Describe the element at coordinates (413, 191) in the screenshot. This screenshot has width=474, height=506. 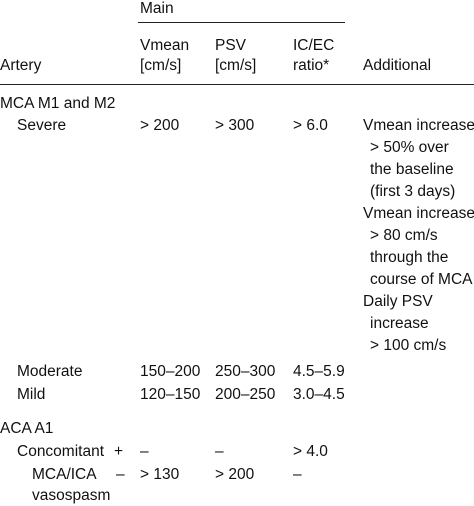
I see `additional-note: (first 3 days)` at that location.